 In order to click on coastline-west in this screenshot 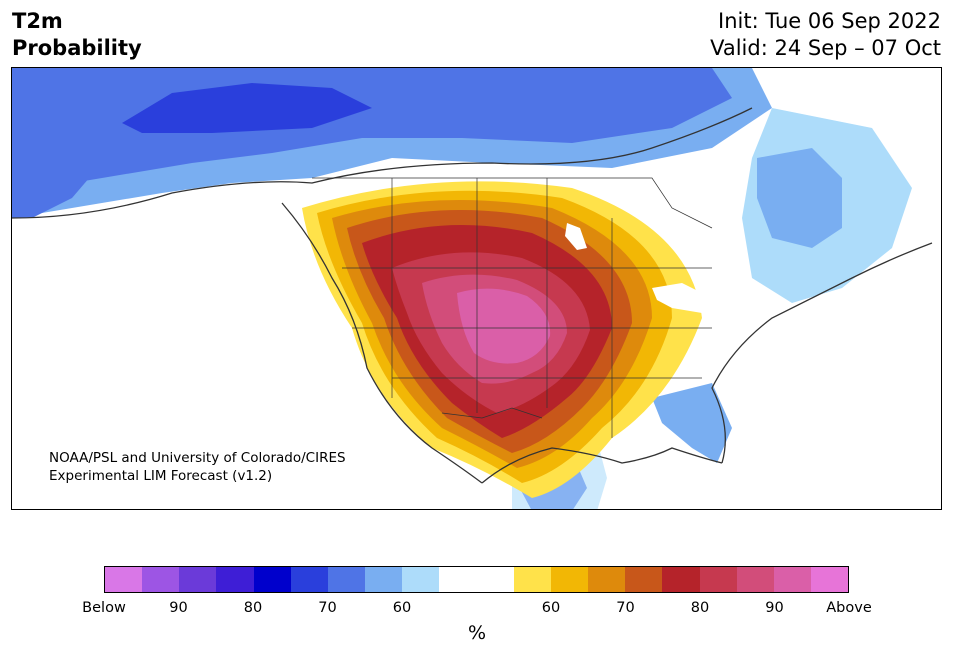, I will do `click(382, 343)`.